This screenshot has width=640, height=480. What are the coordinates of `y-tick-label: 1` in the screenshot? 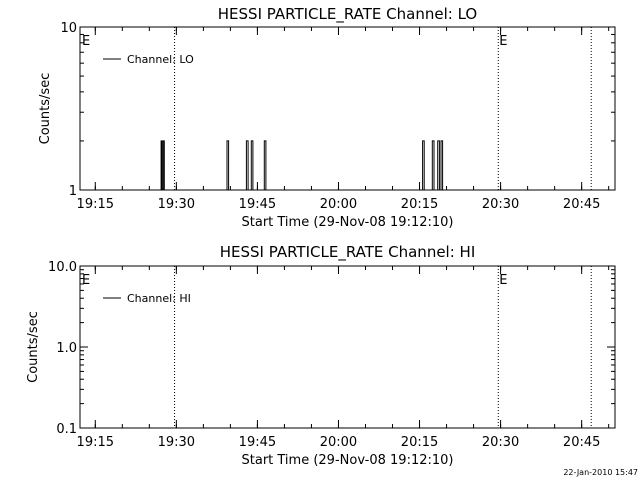 It's located at (73, 191).